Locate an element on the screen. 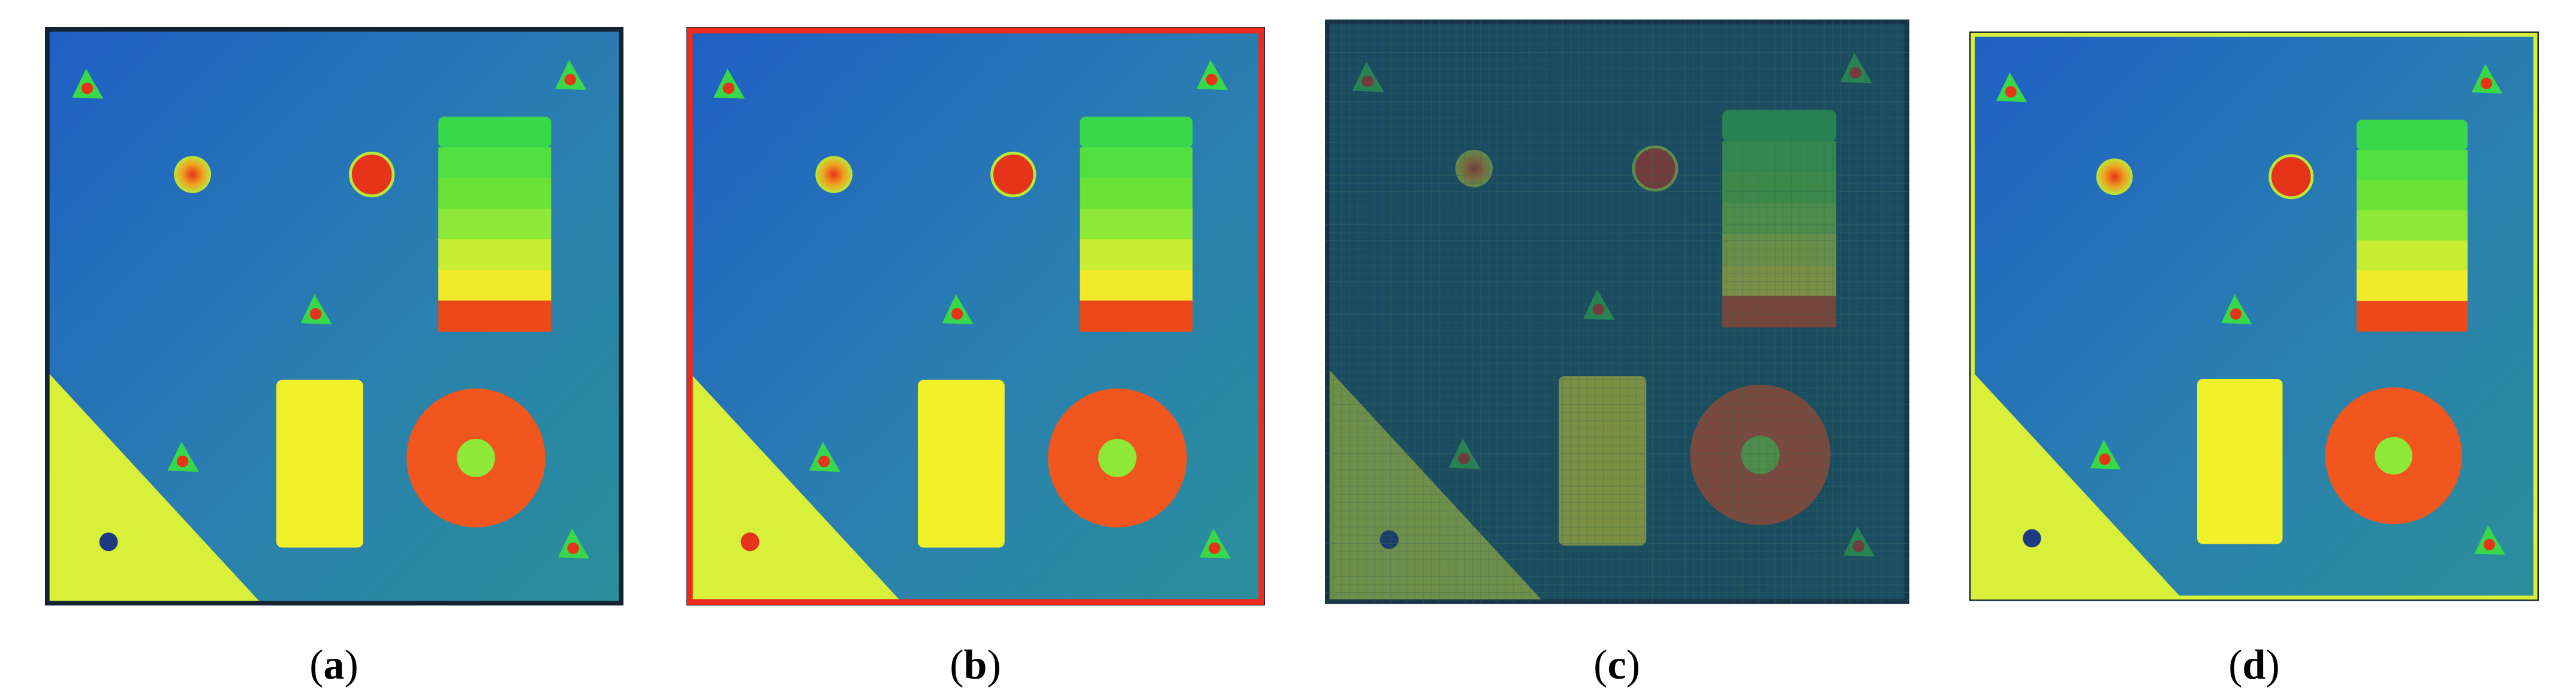 The width and height of the screenshot is (2576, 696). caption-a: (a) is located at coordinates (334, 665).